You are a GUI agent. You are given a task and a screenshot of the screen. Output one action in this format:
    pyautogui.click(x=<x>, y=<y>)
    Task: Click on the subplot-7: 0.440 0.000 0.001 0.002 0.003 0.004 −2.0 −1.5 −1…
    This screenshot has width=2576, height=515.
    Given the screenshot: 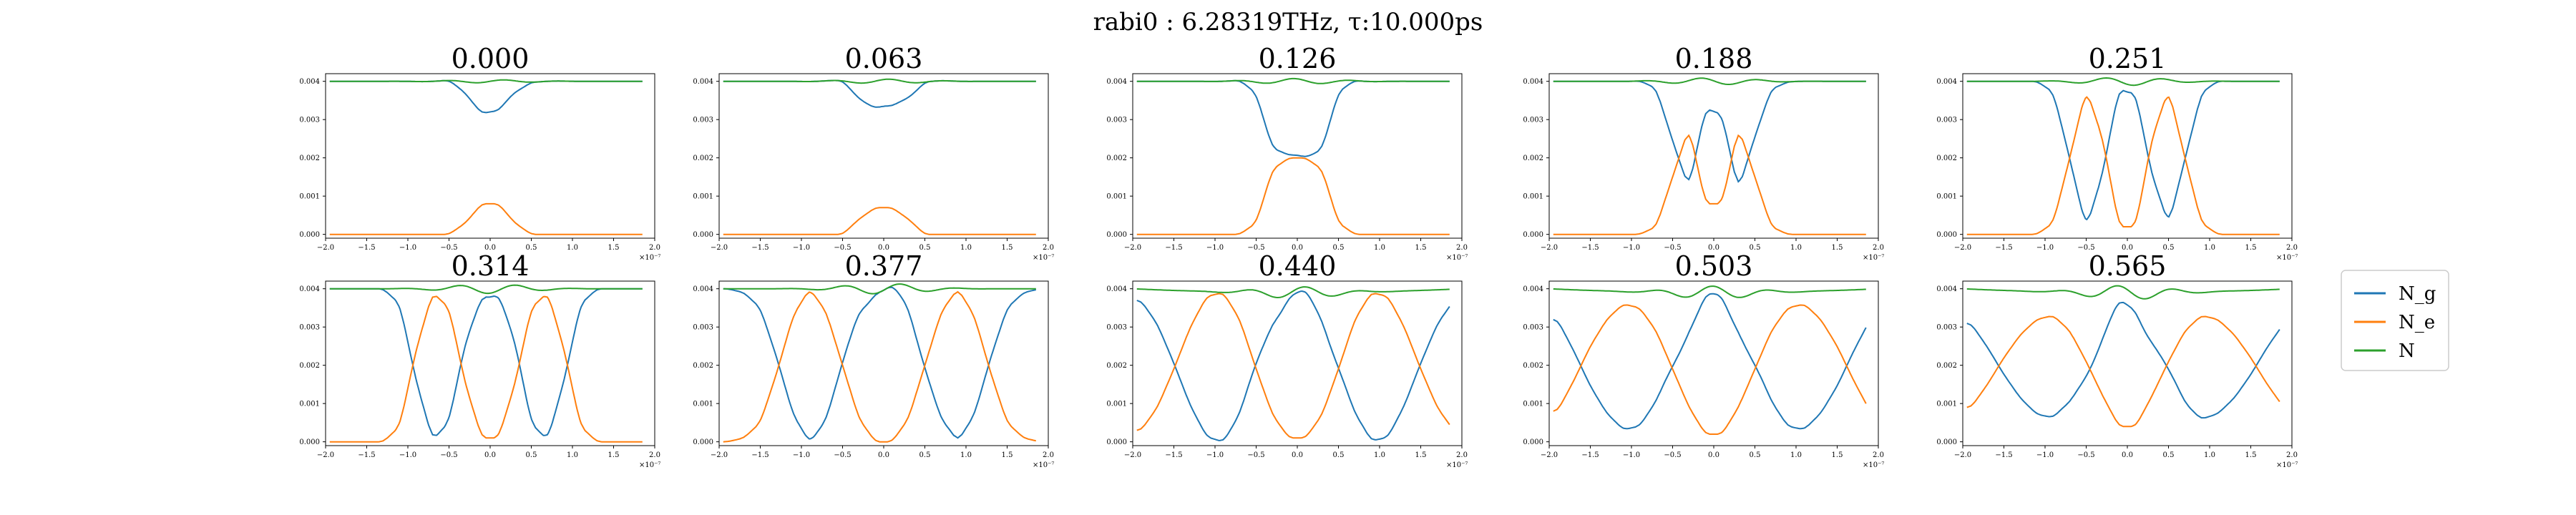 What is the action you would take?
    pyautogui.click(x=1287, y=359)
    